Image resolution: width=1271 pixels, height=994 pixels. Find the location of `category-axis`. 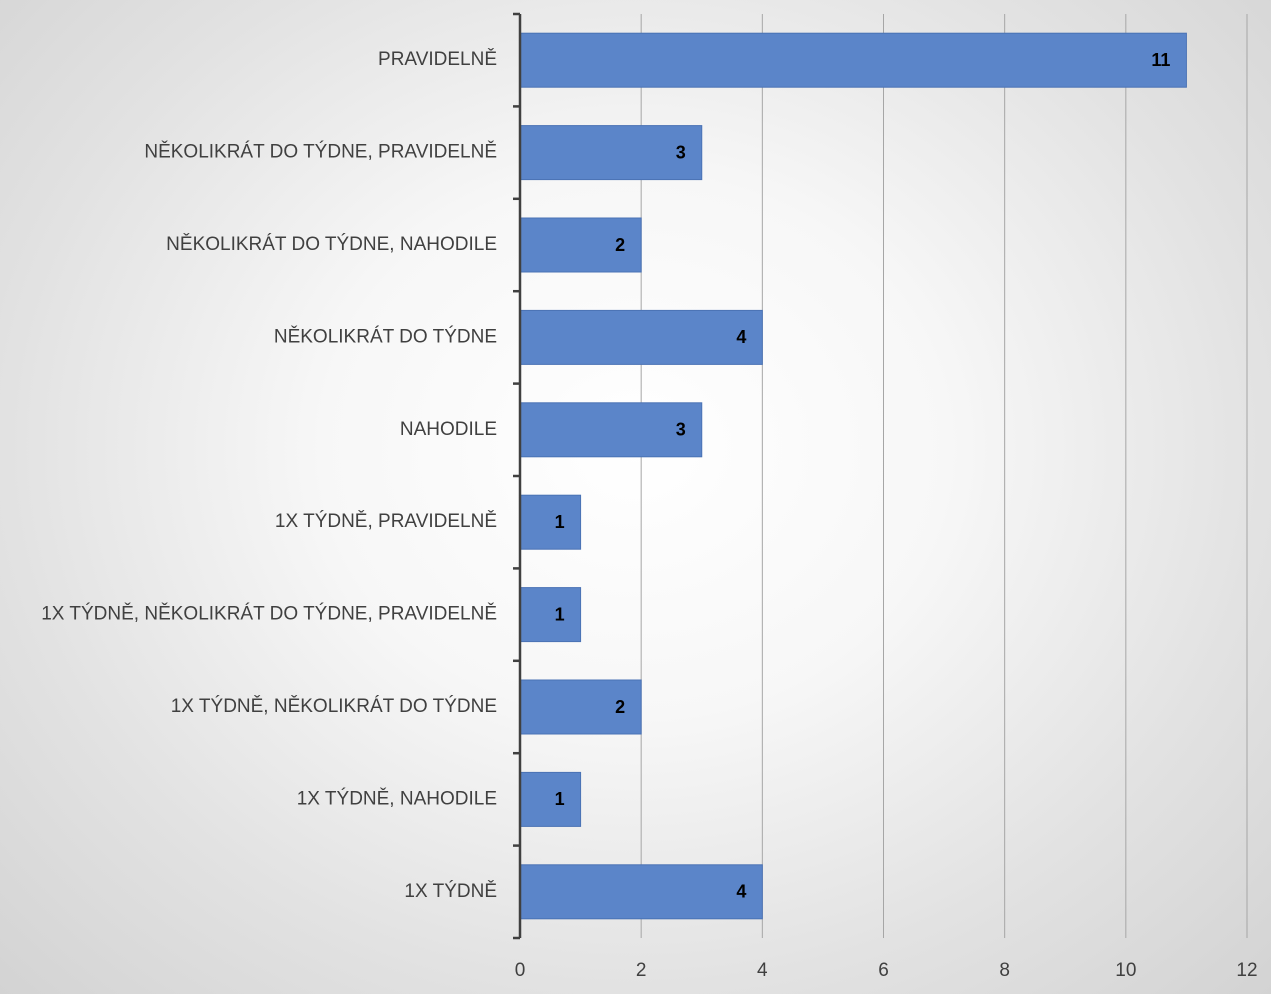

category-axis is located at coordinates (516, 476).